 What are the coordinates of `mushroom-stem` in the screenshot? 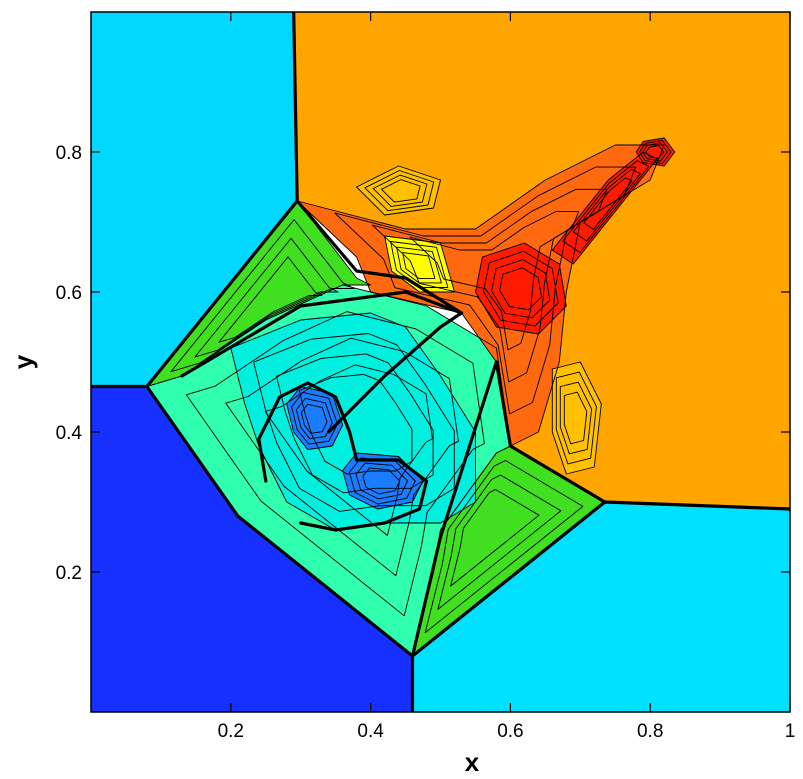 It's located at (395, 372).